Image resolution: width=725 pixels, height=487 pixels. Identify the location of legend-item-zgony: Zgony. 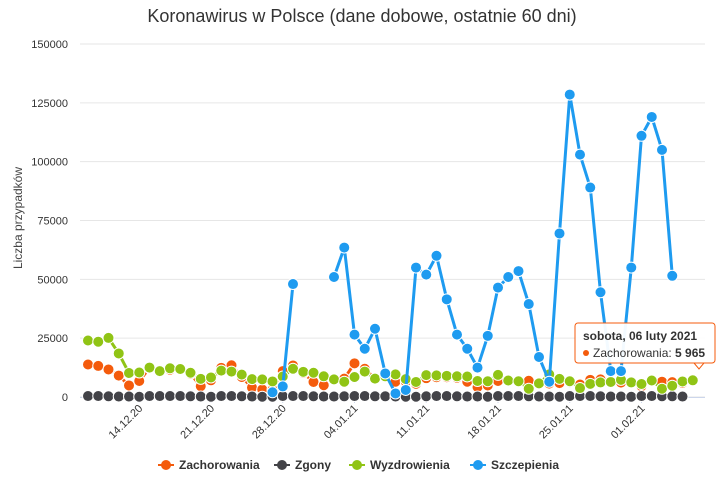
(302, 465).